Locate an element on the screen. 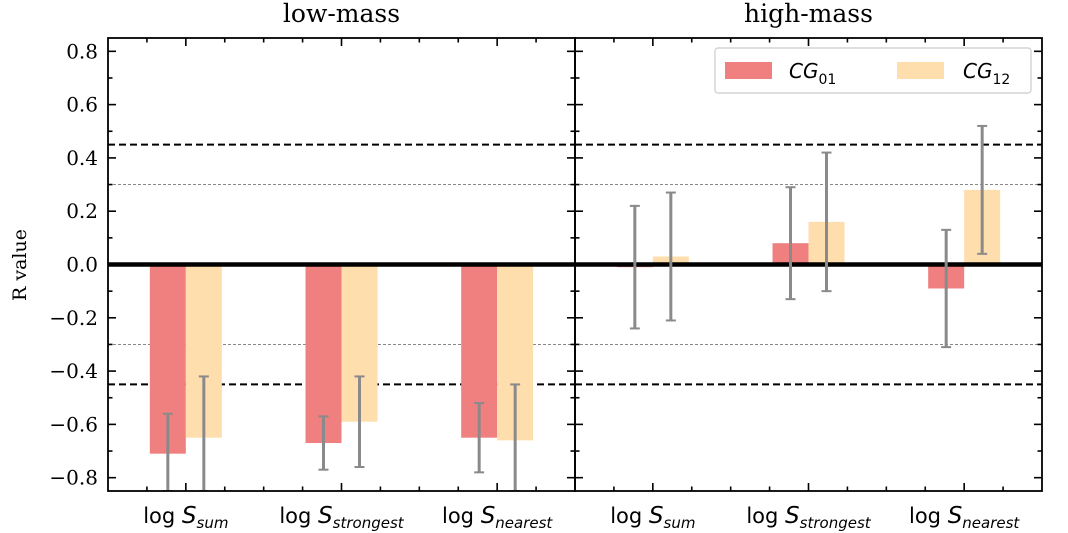  ytick-label-7: −0.6 is located at coordinates (73, 424).